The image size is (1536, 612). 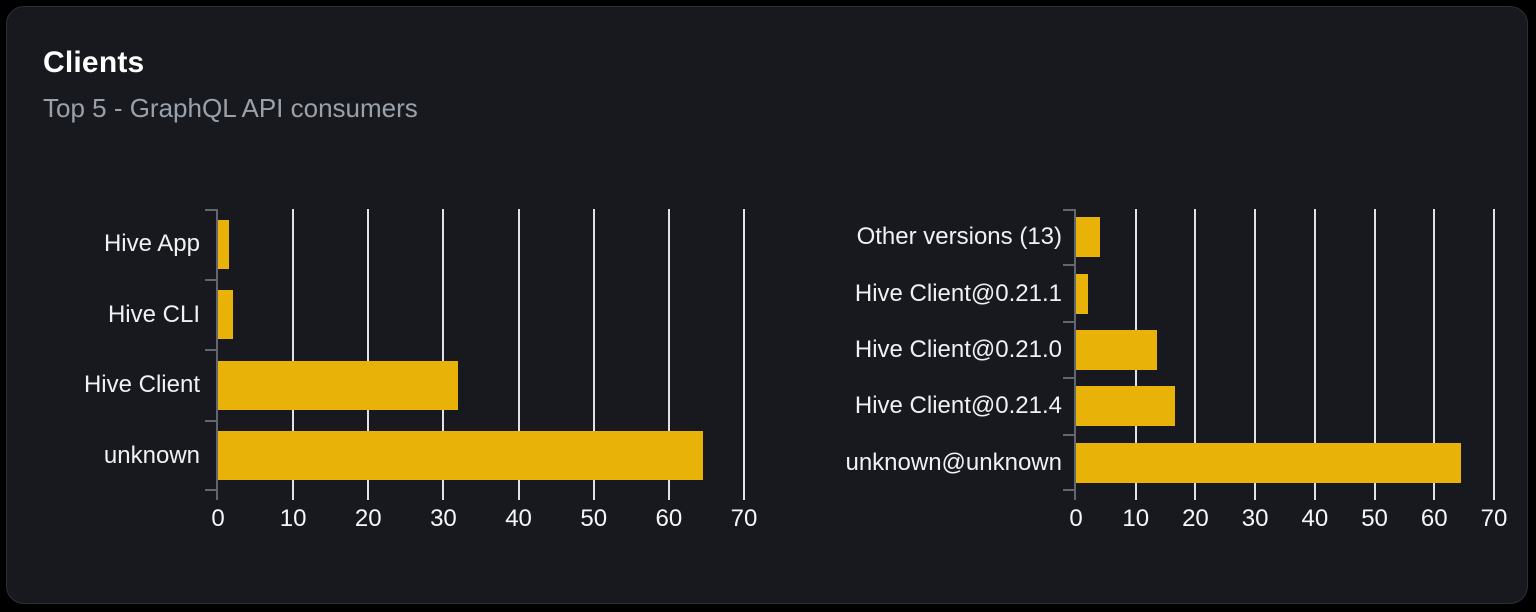 What do you see at coordinates (959, 237) in the screenshot?
I see `category-label: Other versions (13)` at bounding box center [959, 237].